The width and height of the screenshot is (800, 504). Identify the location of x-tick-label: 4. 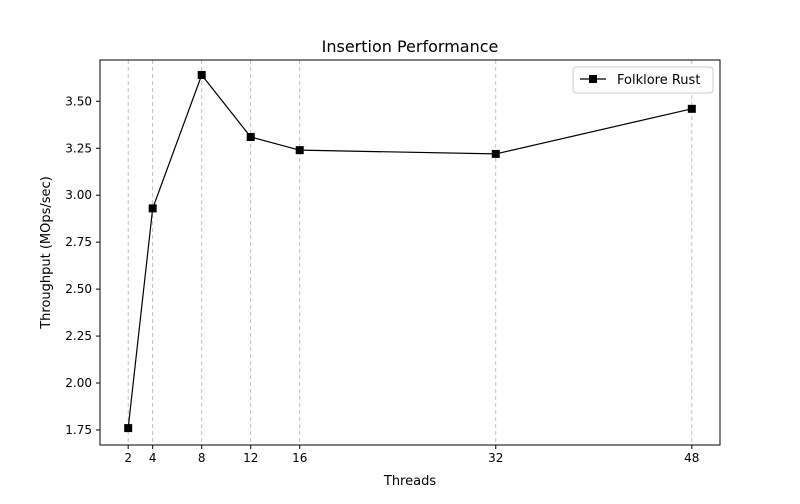
(153, 458).